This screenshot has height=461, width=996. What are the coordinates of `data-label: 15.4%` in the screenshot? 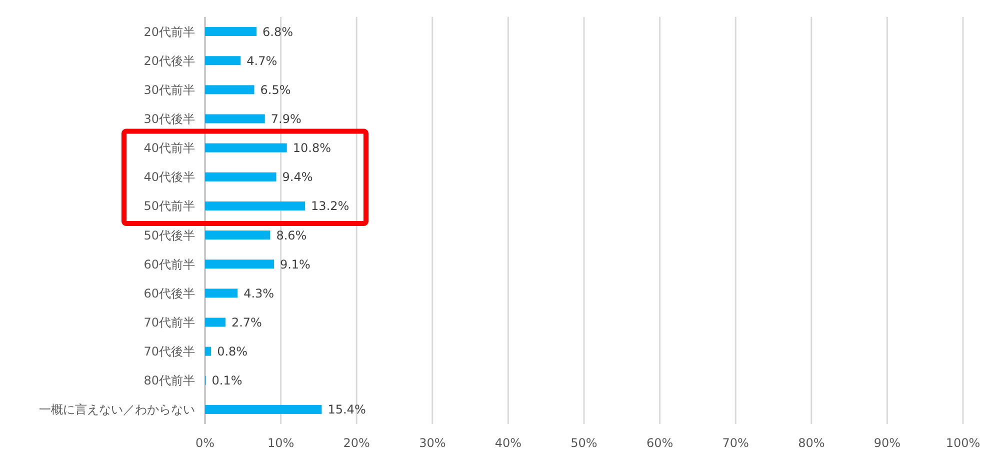 It's located at (347, 409).